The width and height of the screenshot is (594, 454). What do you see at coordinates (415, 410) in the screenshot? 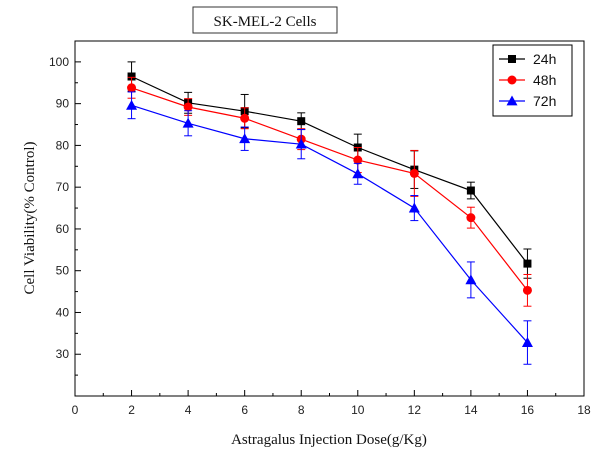
I see `x-tick-label: 12` at bounding box center [415, 410].